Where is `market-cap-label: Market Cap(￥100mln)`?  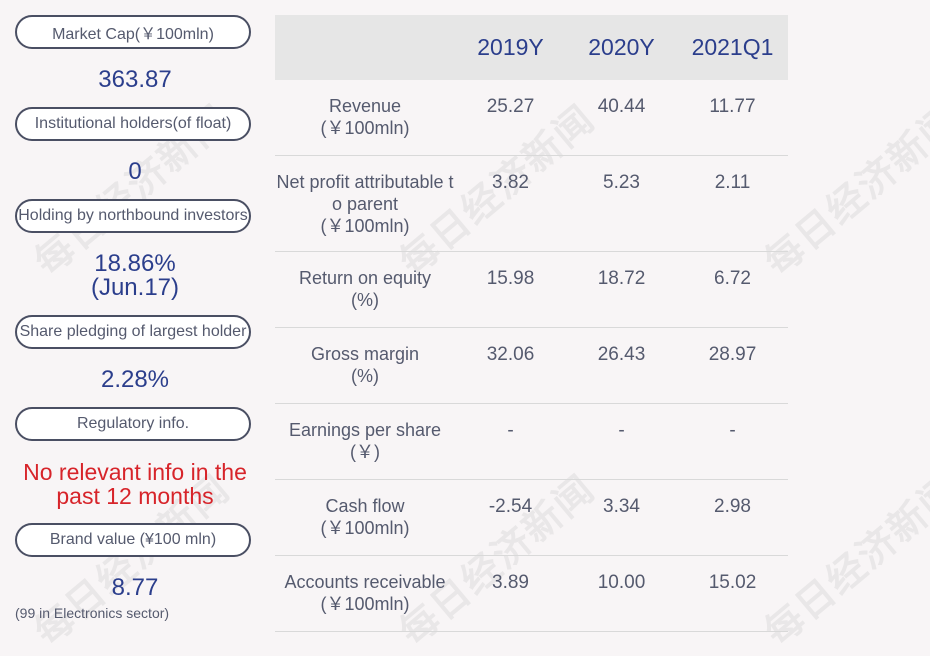
market-cap-label: Market Cap(￥100mln) is located at coordinates (133, 32).